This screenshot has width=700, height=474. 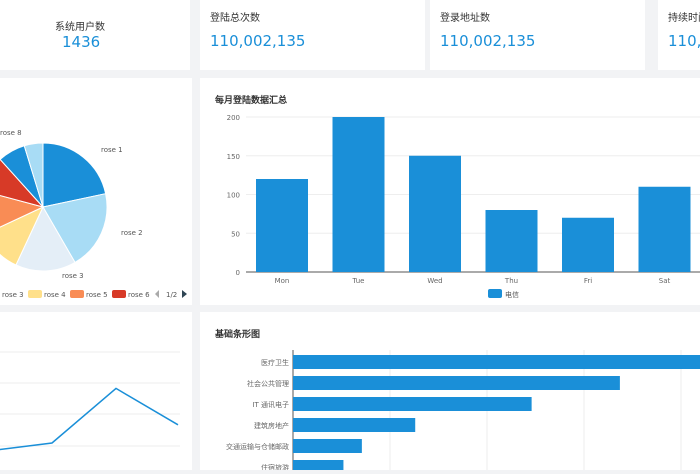 What do you see at coordinates (537, 35) in the screenshot?
I see `stat-card-addresses: 登录地址数 110,002,135` at bounding box center [537, 35].